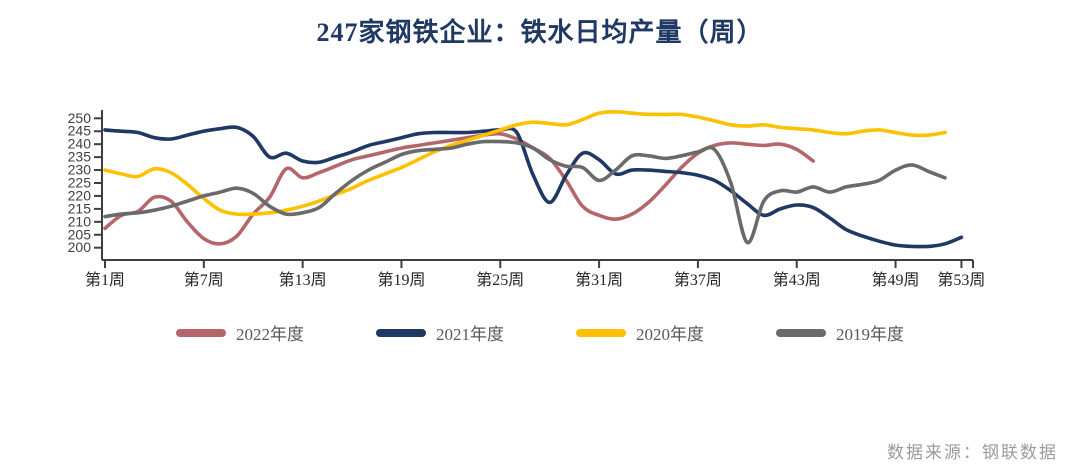 The image size is (1080, 475). Describe the element at coordinates (500, 280) in the screenshot. I see `x-tick-label: 第25周` at that location.